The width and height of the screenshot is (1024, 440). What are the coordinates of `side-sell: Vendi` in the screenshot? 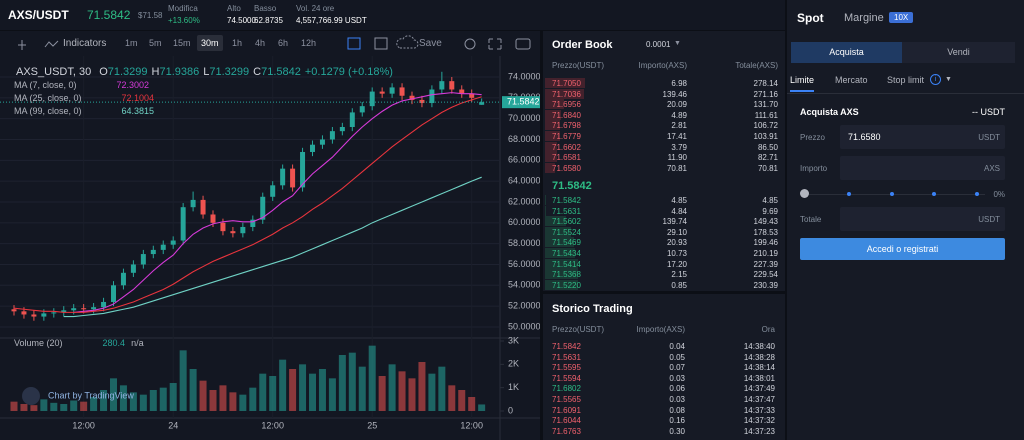 It's located at (958, 52).